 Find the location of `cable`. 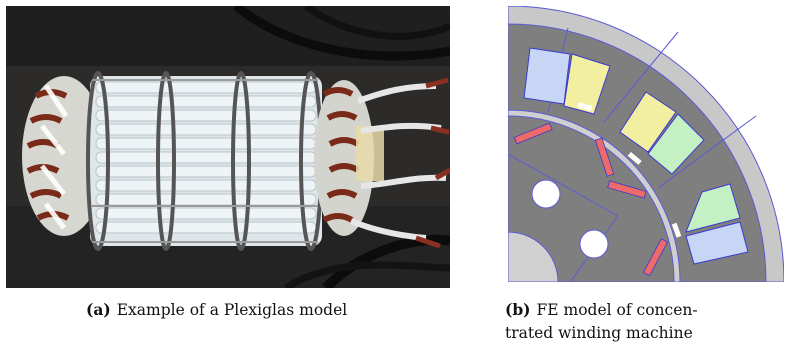

cable is located at coordinates (341, 33).